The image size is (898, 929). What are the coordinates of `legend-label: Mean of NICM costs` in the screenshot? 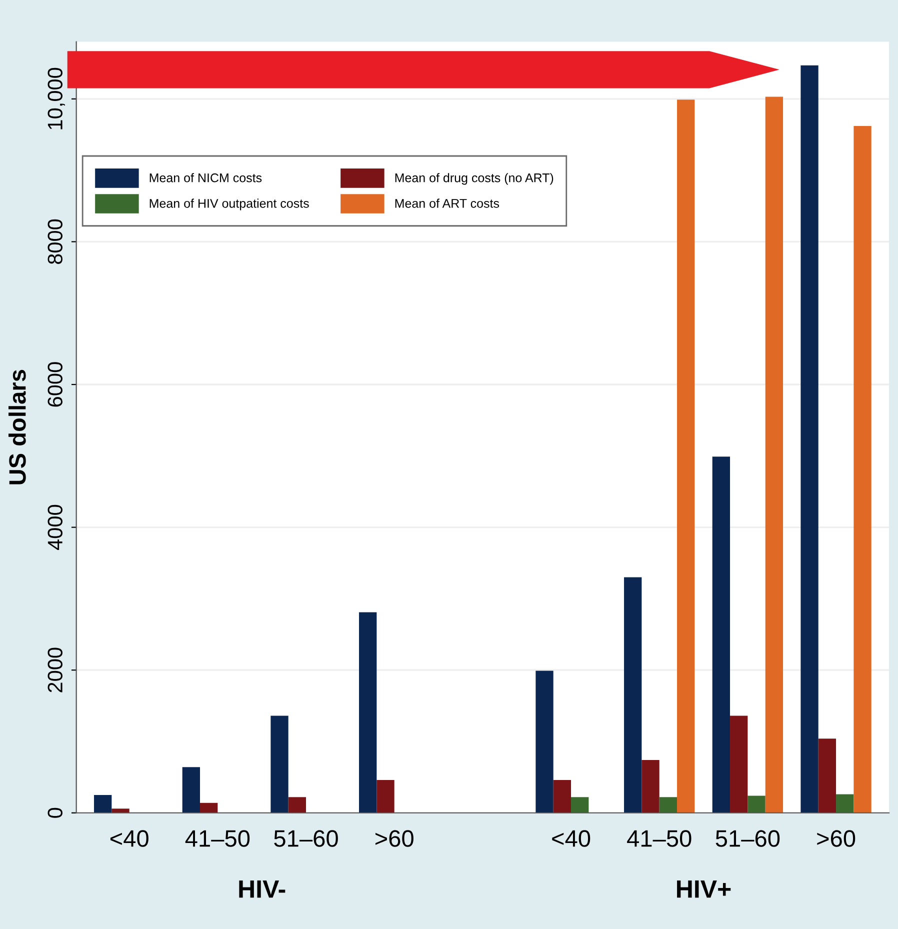 It's located at (206, 177).